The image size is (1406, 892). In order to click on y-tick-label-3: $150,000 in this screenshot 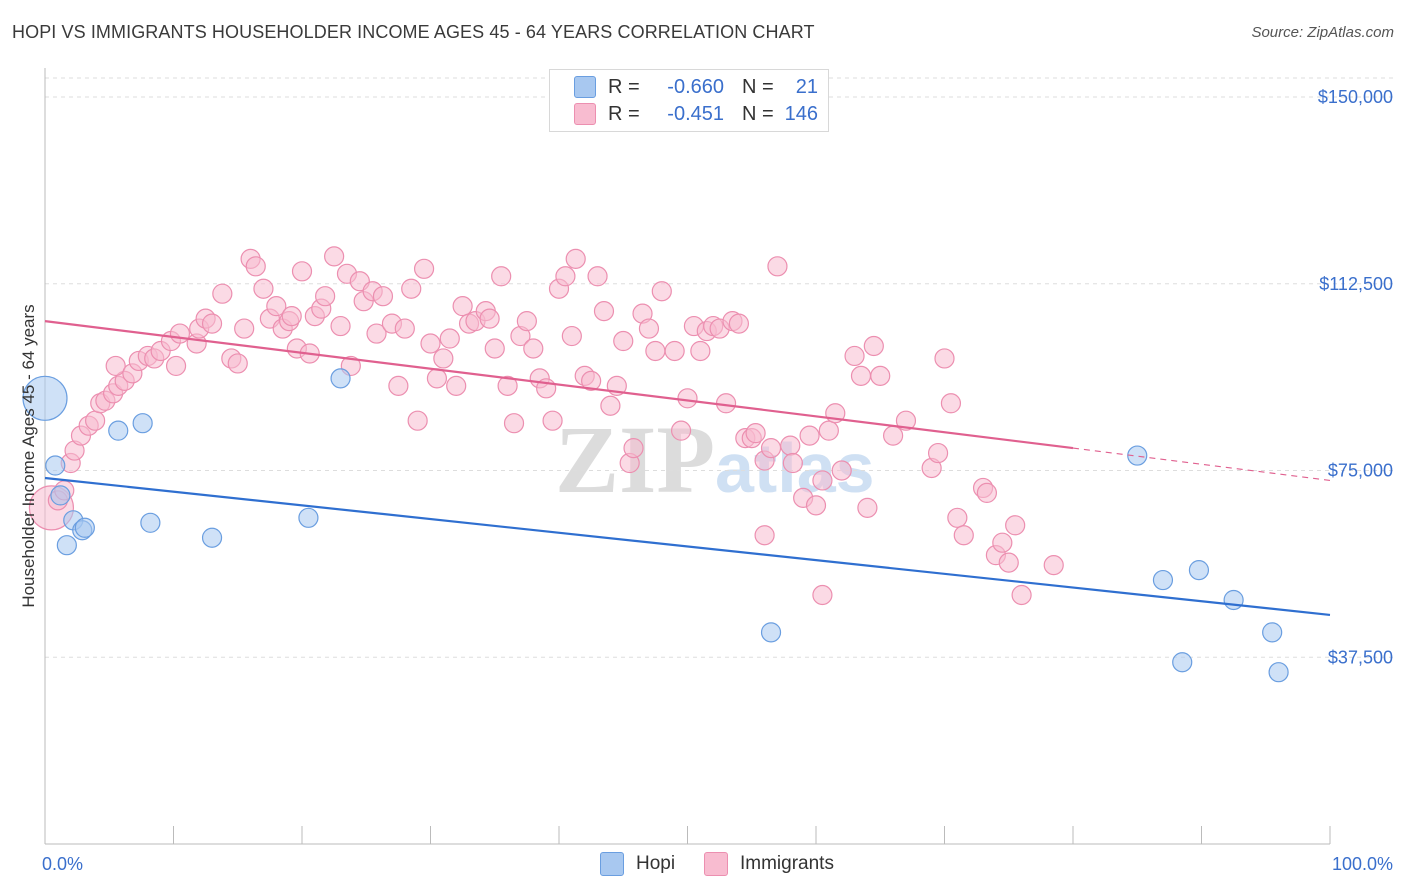, I will do `click(1355, 97)`.